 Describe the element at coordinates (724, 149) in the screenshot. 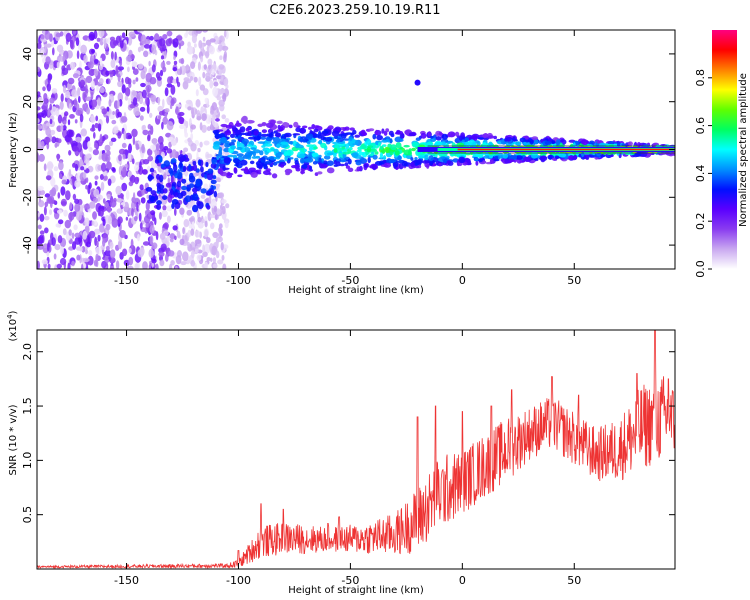

I see `colorbar-gradient` at that location.